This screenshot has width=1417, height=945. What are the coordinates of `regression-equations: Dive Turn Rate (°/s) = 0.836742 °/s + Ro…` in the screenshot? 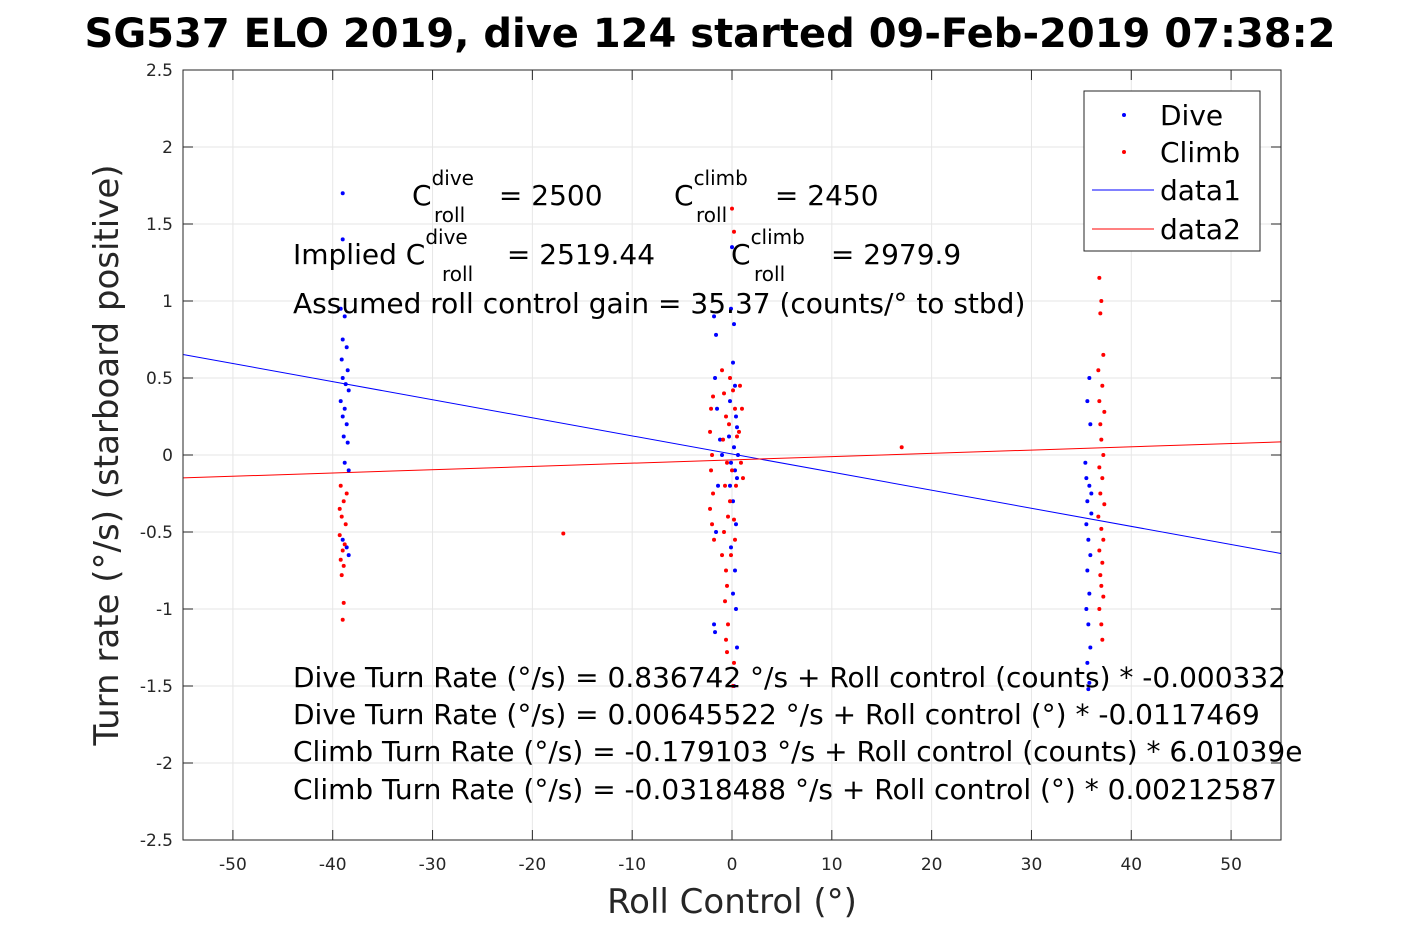 It's located at (797, 733).